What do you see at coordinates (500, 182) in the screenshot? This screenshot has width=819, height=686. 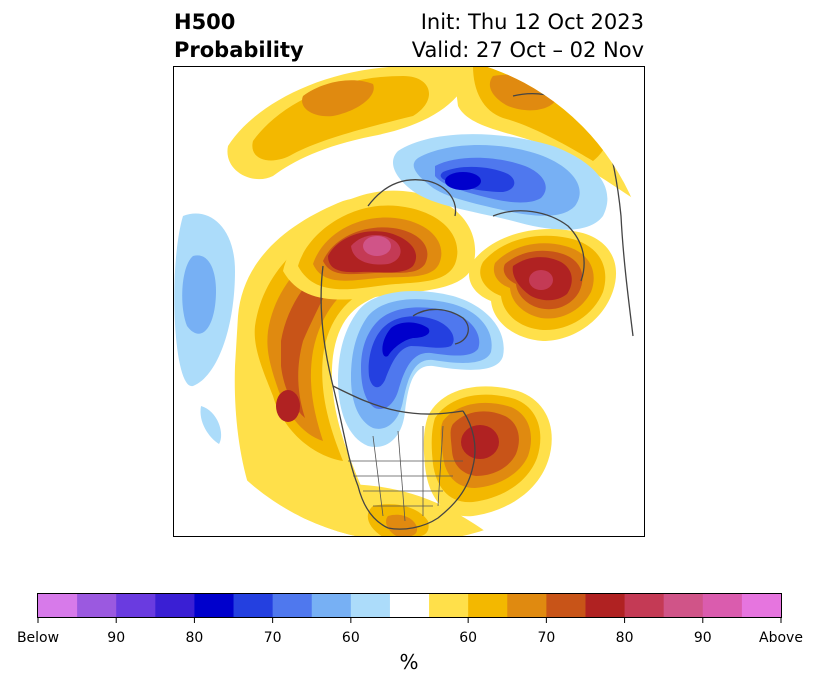 I see `arctic-below-anomaly` at bounding box center [500, 182].